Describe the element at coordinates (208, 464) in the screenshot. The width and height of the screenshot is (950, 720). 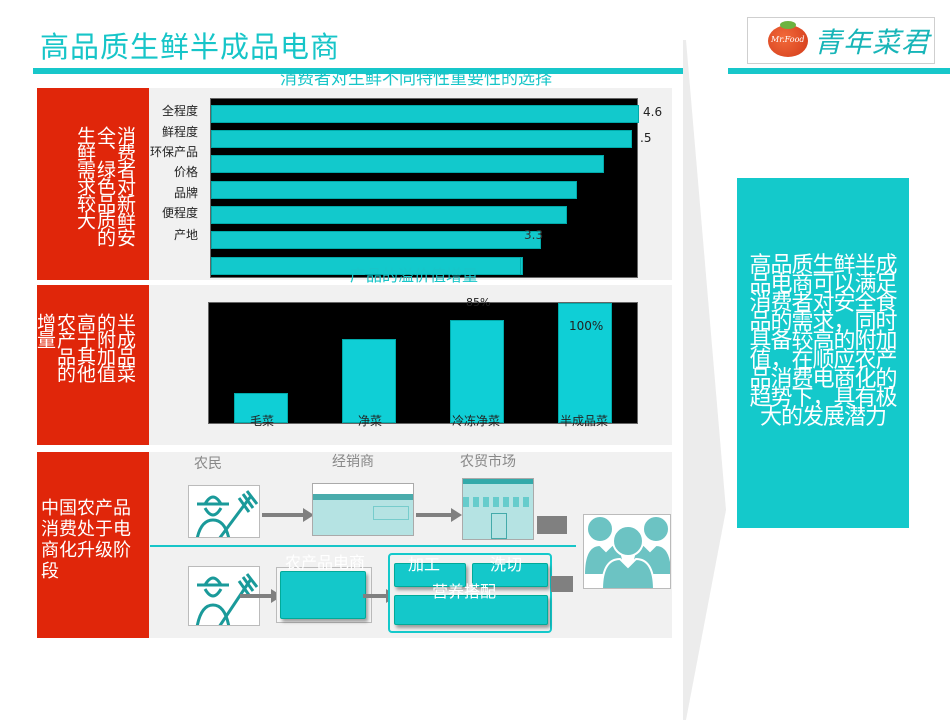
I see `farmer-label: 农民` at that location.